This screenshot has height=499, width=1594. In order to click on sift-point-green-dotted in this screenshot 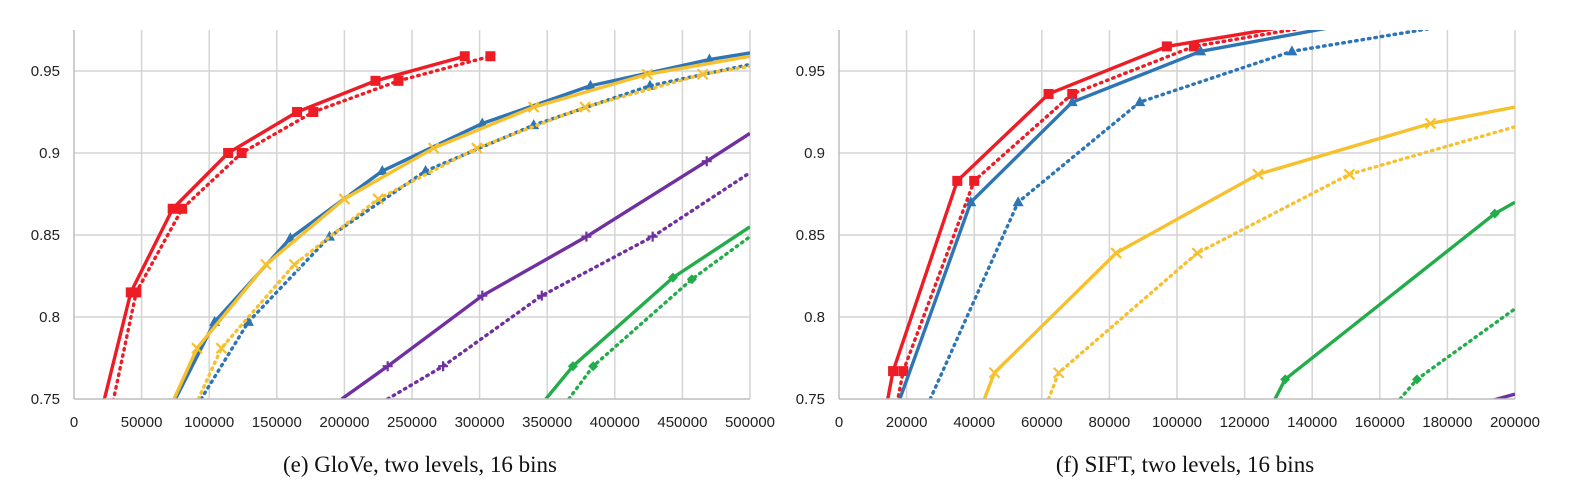, I will do `click(1416, 379)`.